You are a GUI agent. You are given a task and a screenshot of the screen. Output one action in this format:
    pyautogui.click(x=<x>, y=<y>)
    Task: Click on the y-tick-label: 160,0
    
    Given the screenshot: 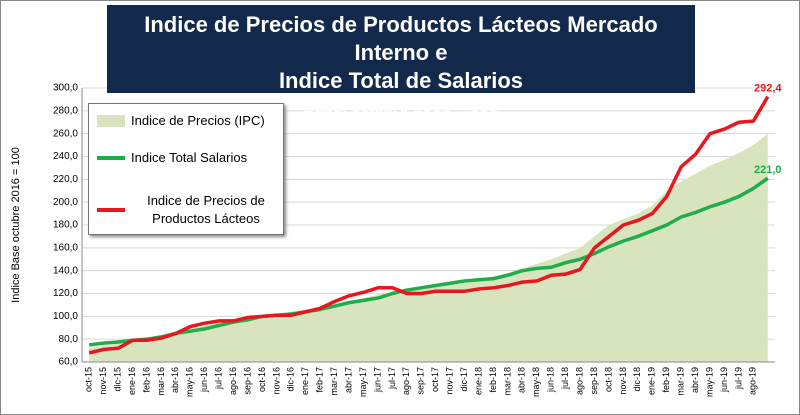 What is the action you would take?
    pyautogui.click(x=65, y=247)
    